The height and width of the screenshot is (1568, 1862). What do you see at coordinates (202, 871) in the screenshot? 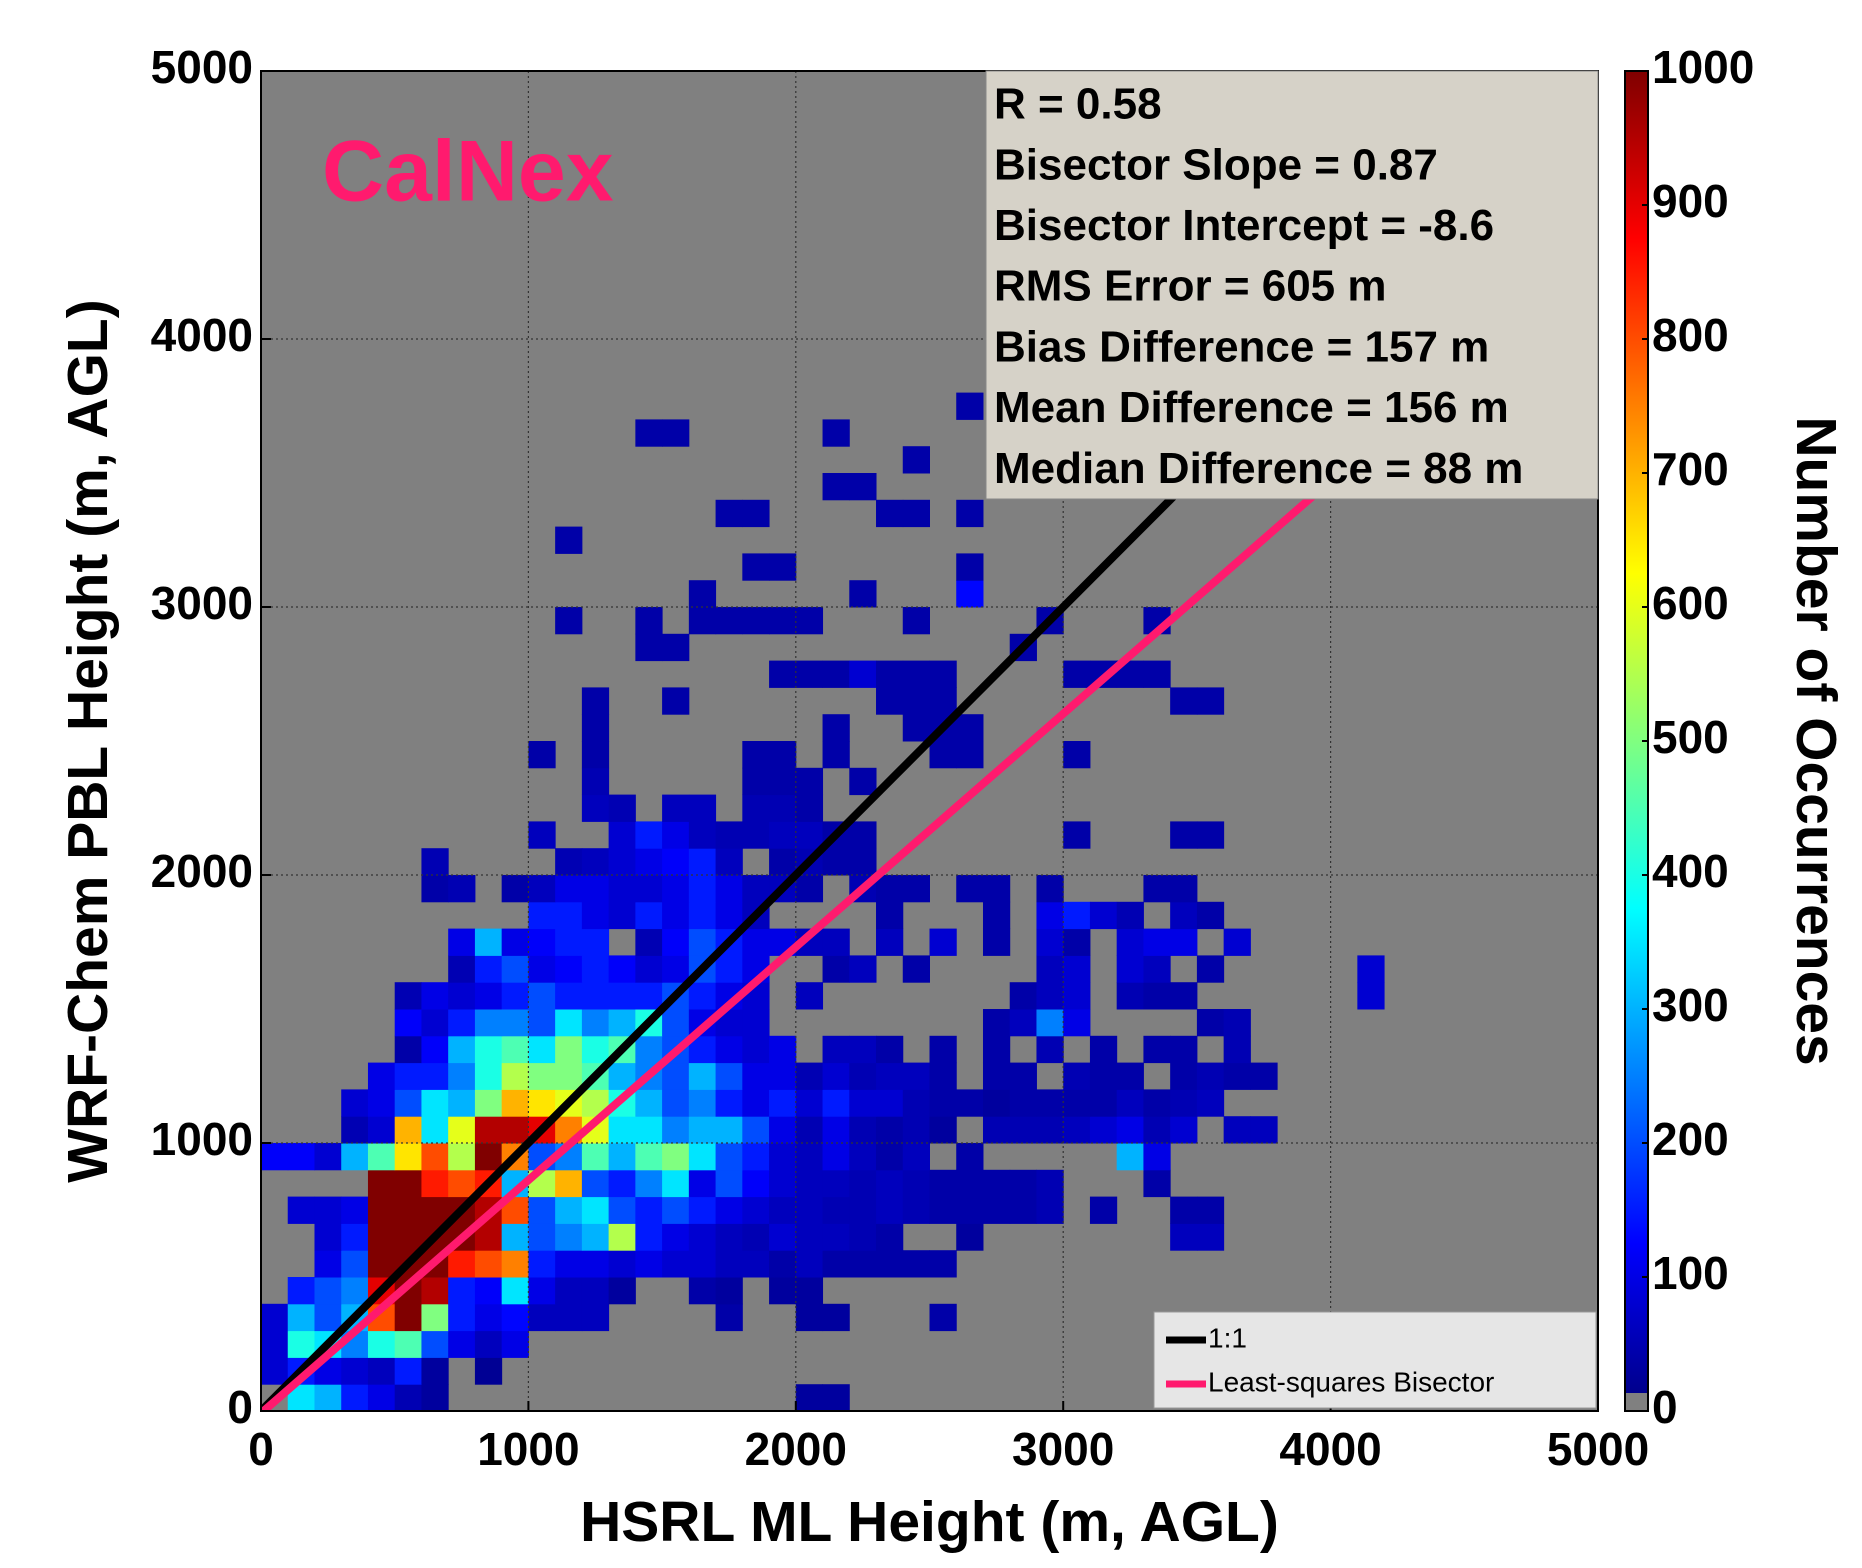
I see `y-tick-label: 2000` at bounding box center [202, 871].